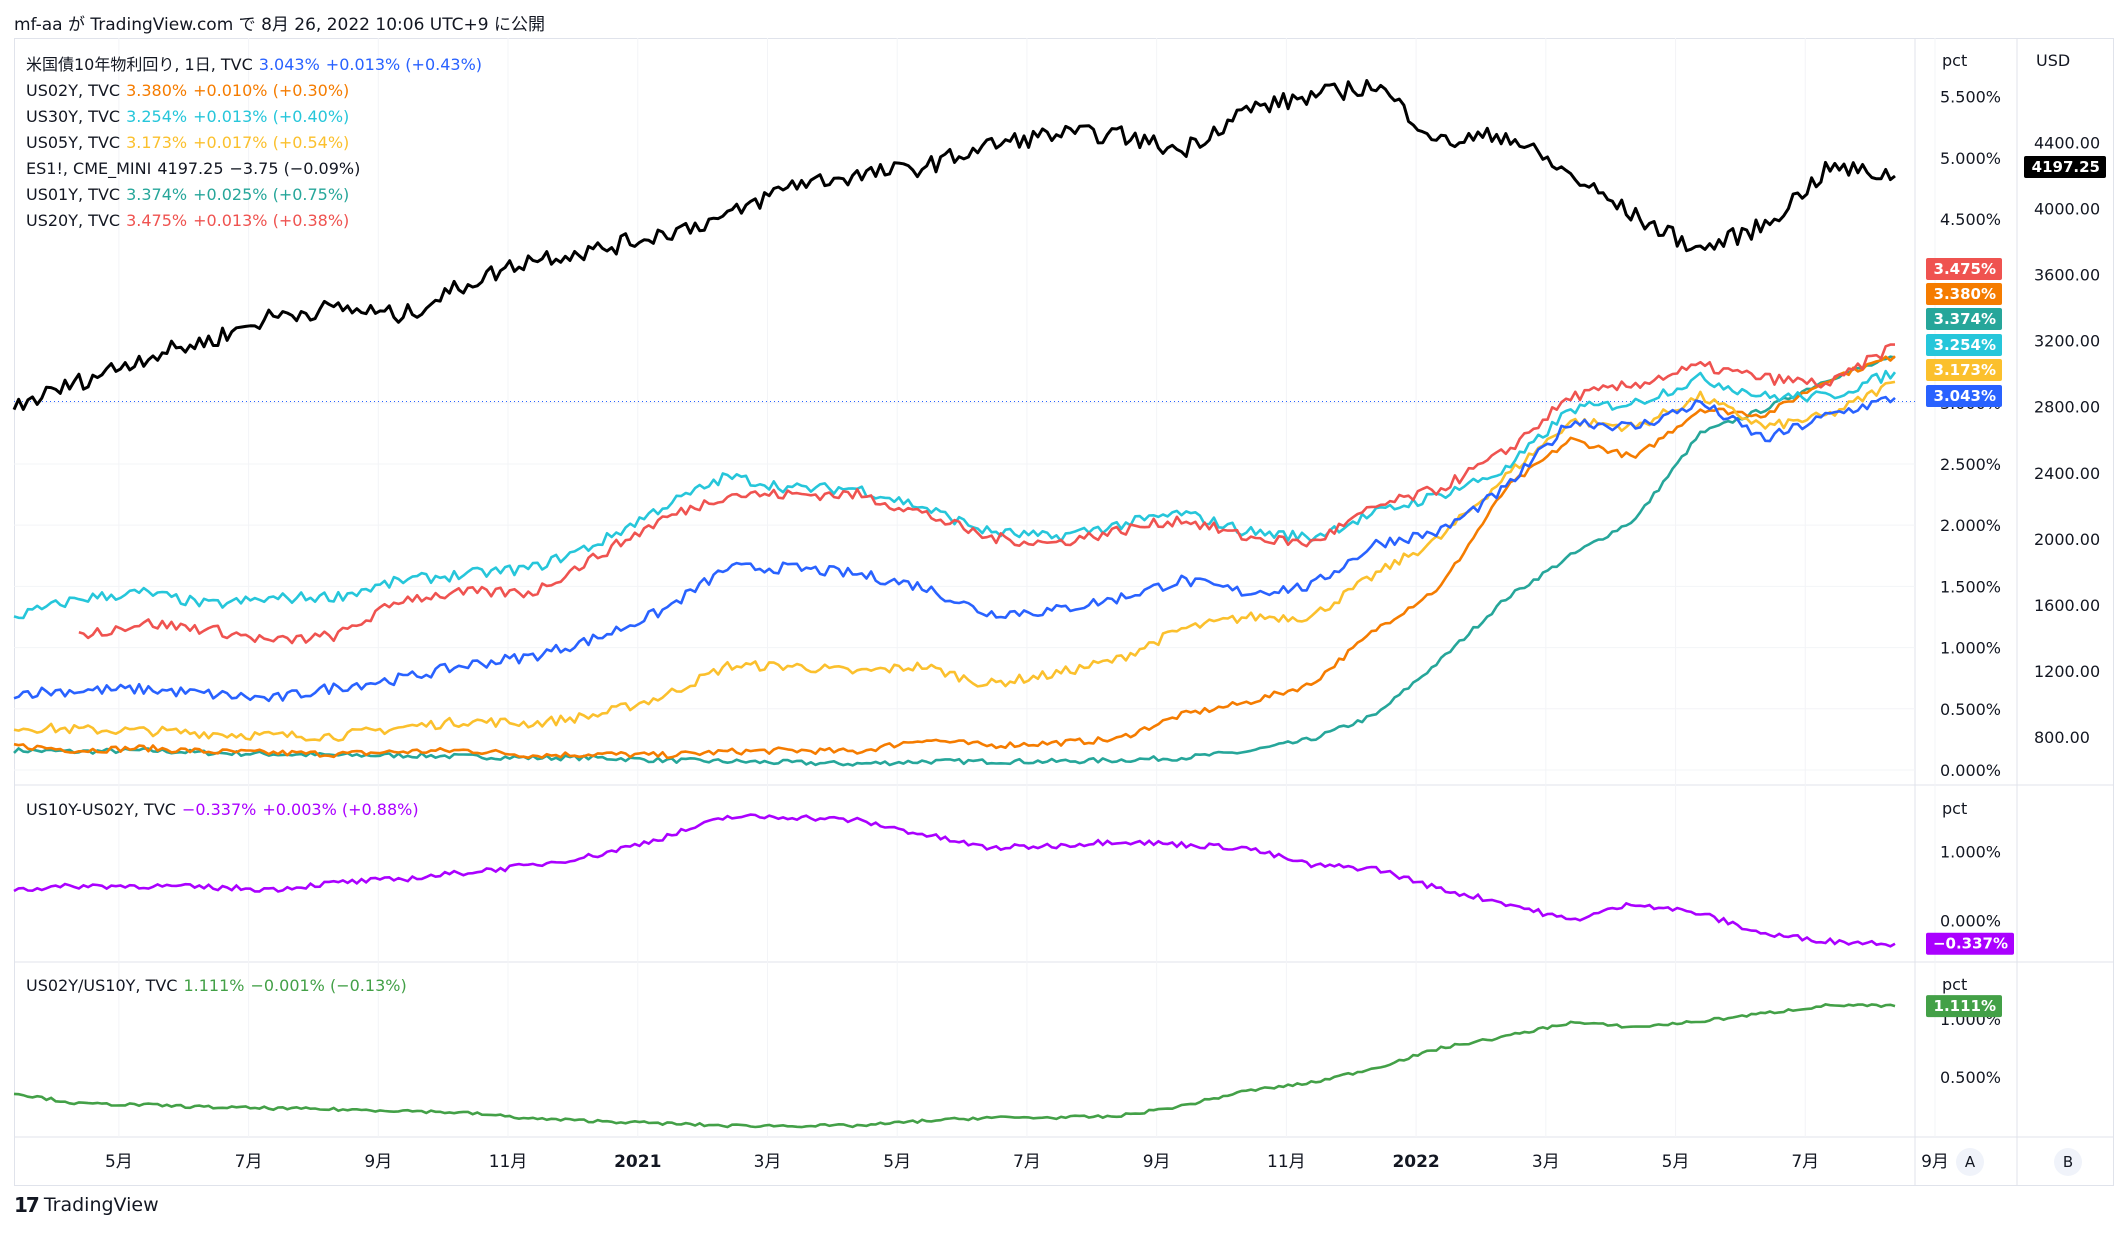 This screenshot has height=1233, width=2127. Describe the element at coordinates (73, 220) in the screenshot. I see `legend-series-name: US20Y, TVC` at that location.